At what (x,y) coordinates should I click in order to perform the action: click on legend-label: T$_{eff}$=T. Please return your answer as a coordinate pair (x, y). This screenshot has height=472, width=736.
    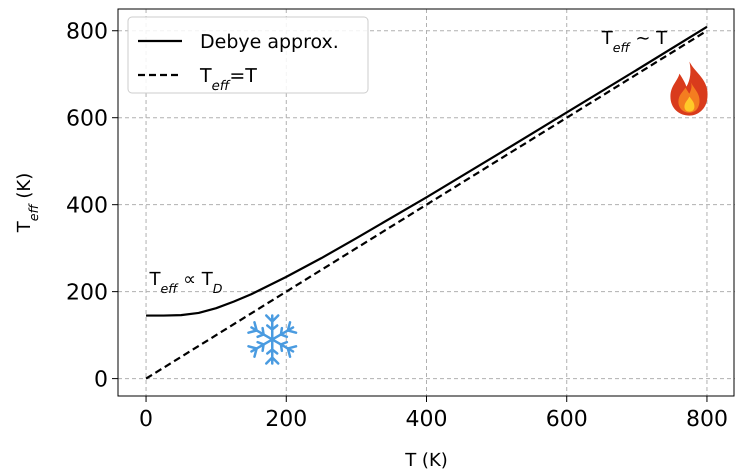
    Looking at the image, I should click on (228, 79).